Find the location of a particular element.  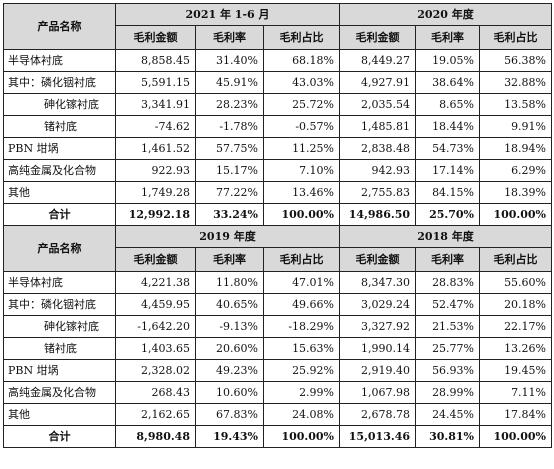

table-cell: 25.72% is located at coordinates (301, 104).